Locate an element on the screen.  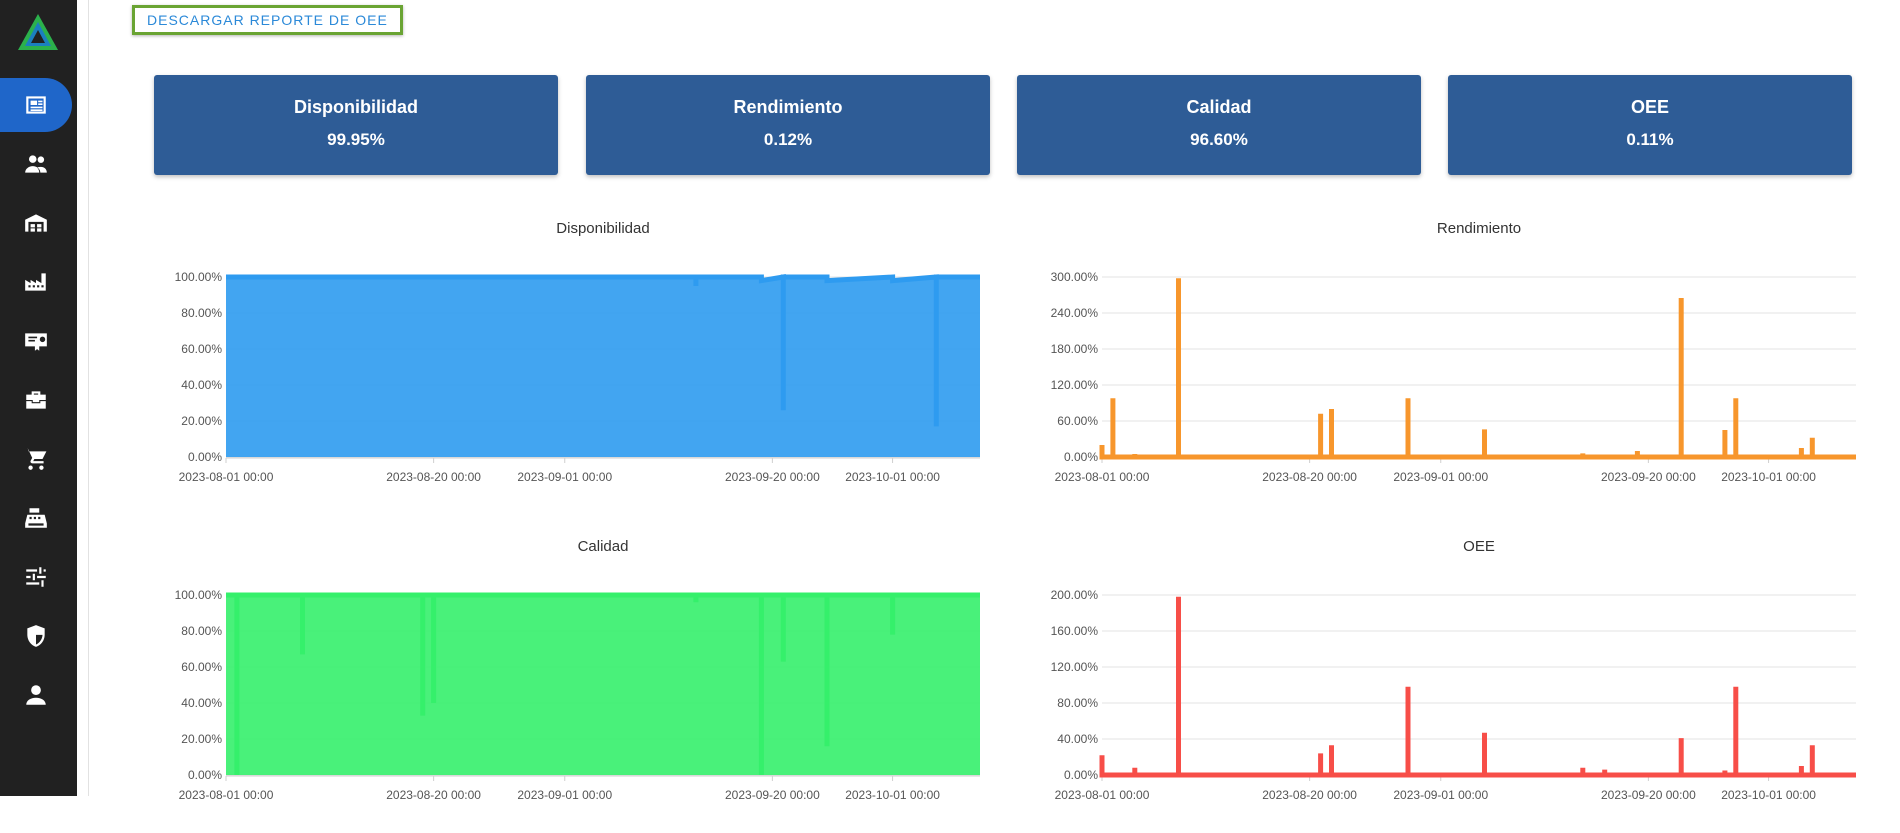
sidebar-item-cart is located at coordinates (36, 459).